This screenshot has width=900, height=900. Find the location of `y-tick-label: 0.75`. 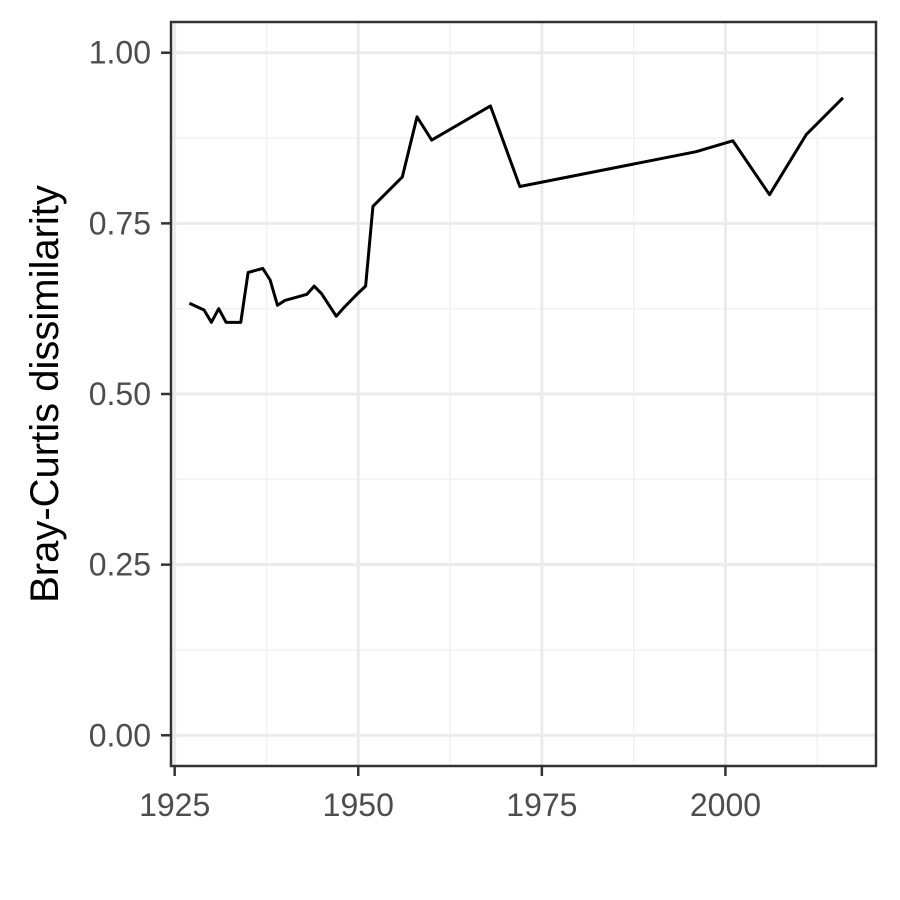

y-tick-label: 0.75 is located at coordinates (120, 223).